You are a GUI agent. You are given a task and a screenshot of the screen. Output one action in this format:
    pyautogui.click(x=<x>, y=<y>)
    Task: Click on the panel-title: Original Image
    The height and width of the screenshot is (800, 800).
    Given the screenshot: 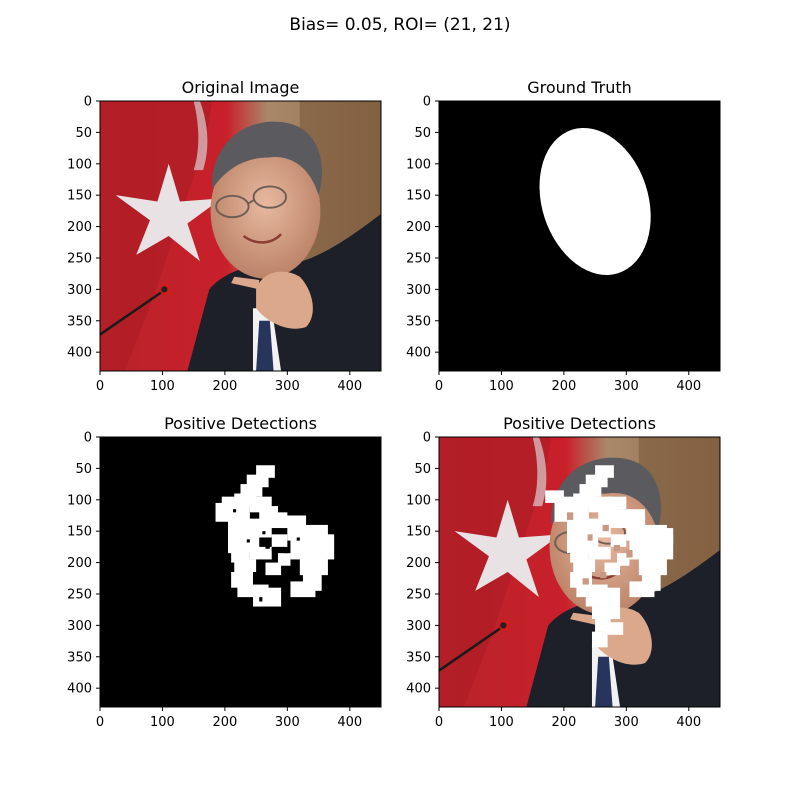 What is the action you would take?
    pyautogui.click(x=241, y=87)
    